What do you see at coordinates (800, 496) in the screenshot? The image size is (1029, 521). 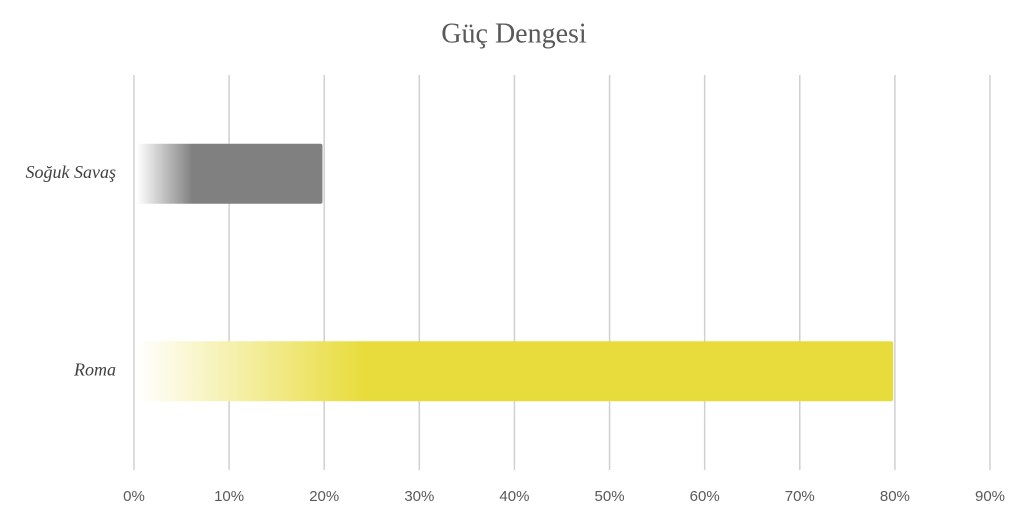 I see `x-tick-label: 70%` at bounding box center [800, 496].